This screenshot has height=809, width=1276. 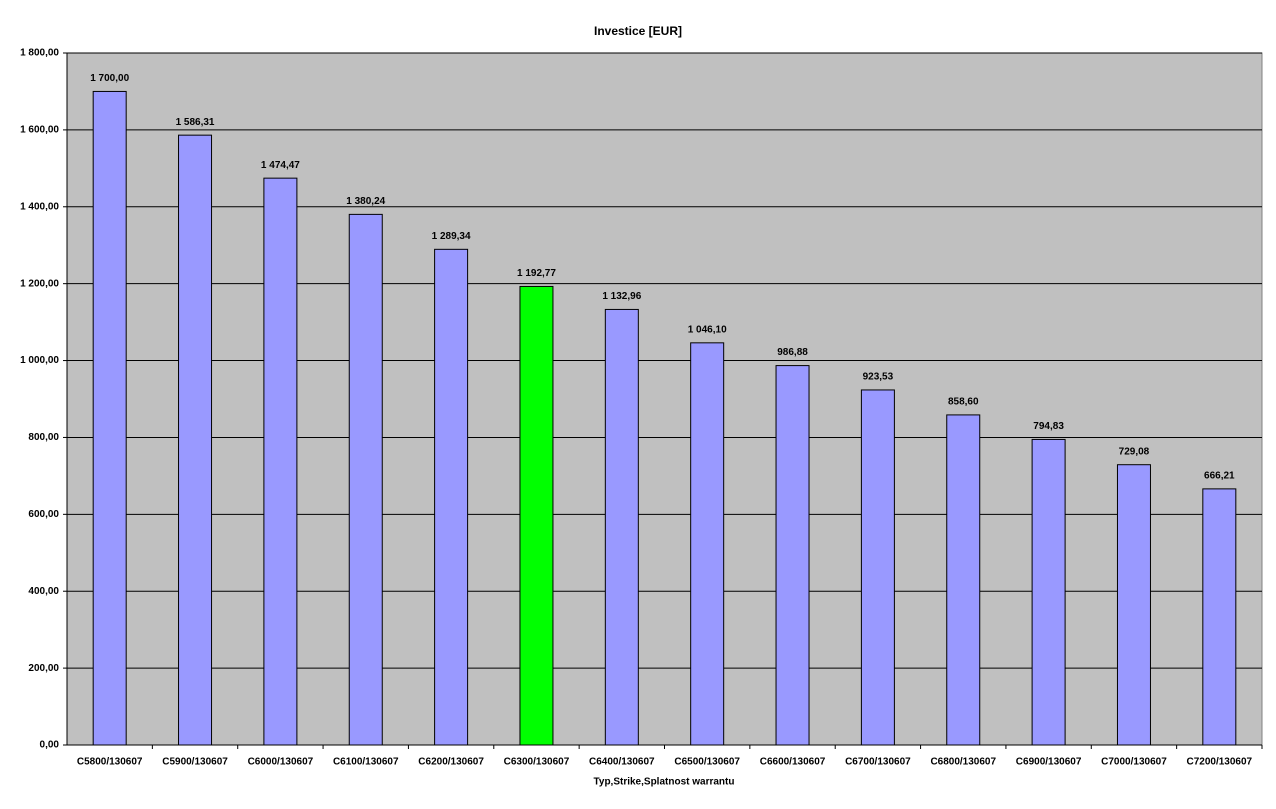 I want to click on y-tick-label: 200,00, so click(x=43, y=668).